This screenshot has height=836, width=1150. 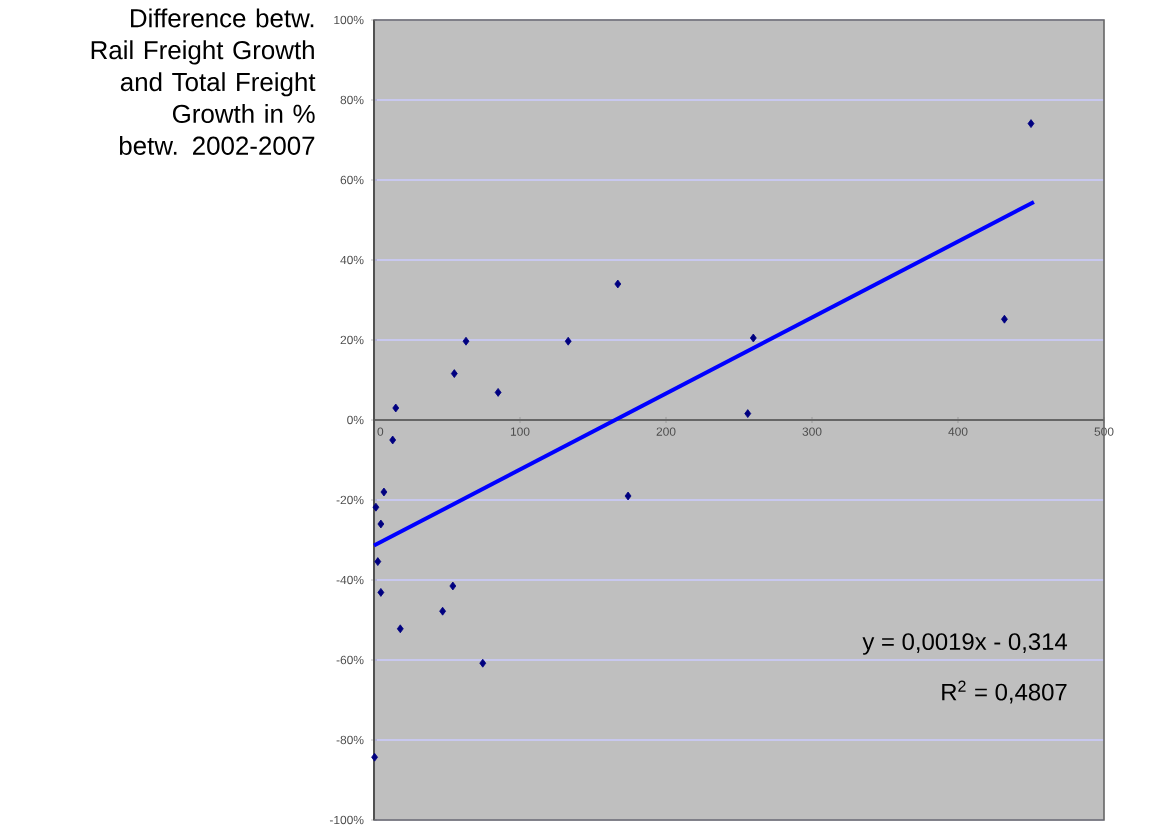 What do you see at coordinates (203, 81) in the screenshot?
I see `y-axis-title: Difference betw. Rail Freight Growth and Total Freight Growth in % betw. 2002-2007` at bounding box center [203, 81].